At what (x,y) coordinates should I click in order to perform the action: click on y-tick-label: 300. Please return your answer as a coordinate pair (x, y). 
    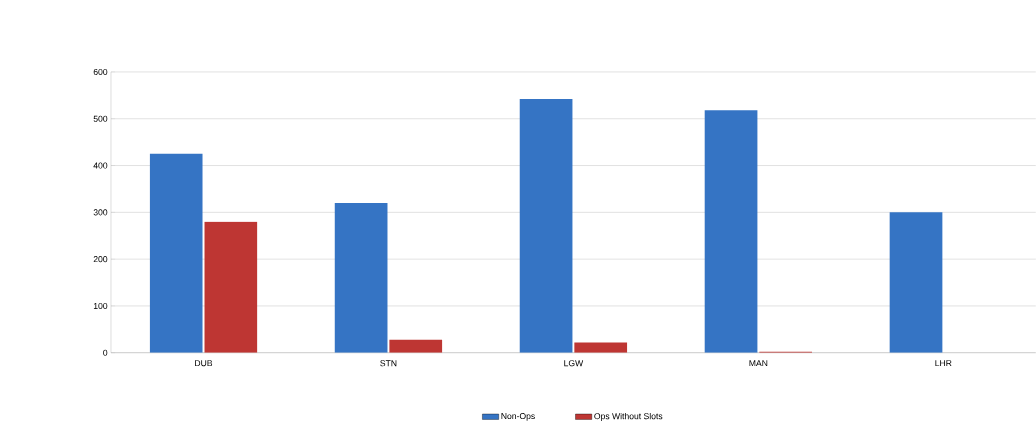
    Looking at the image, I should click on (100, 212).